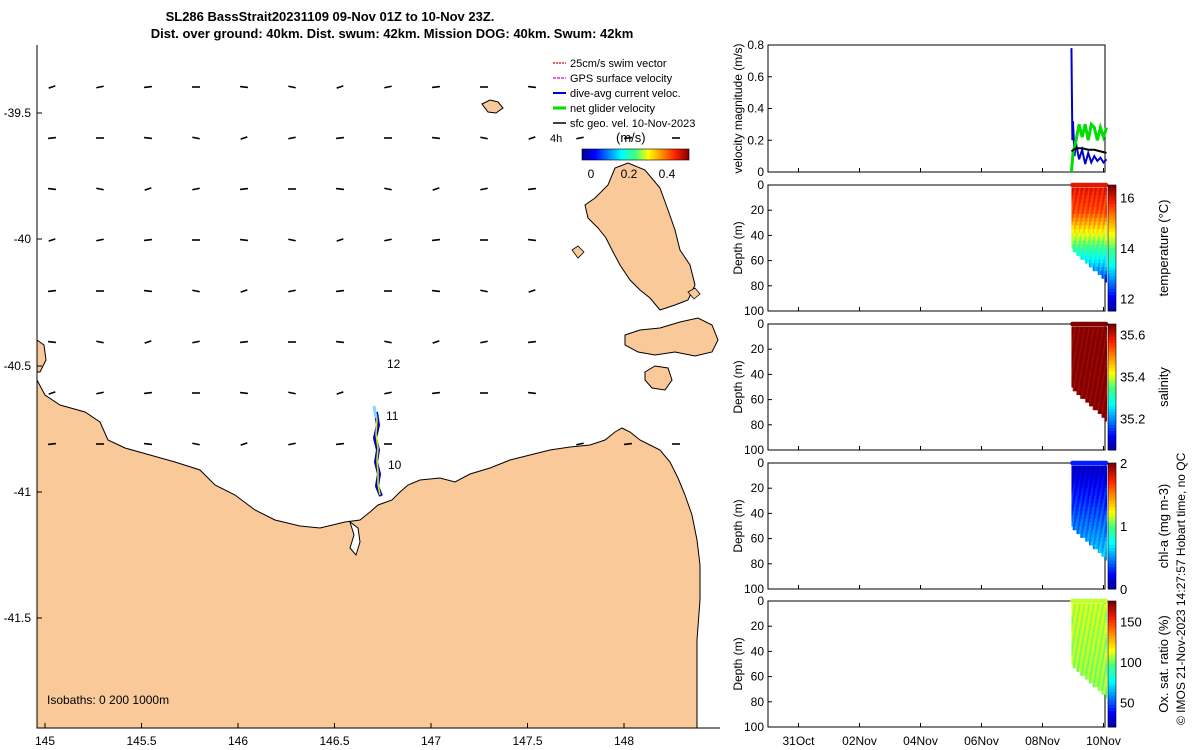  Describe the element at coordinates (334, 735) in the screenshot. I see `map-x-ticks: 145 145.5 146 146.5 147 147.5 148` at that location.